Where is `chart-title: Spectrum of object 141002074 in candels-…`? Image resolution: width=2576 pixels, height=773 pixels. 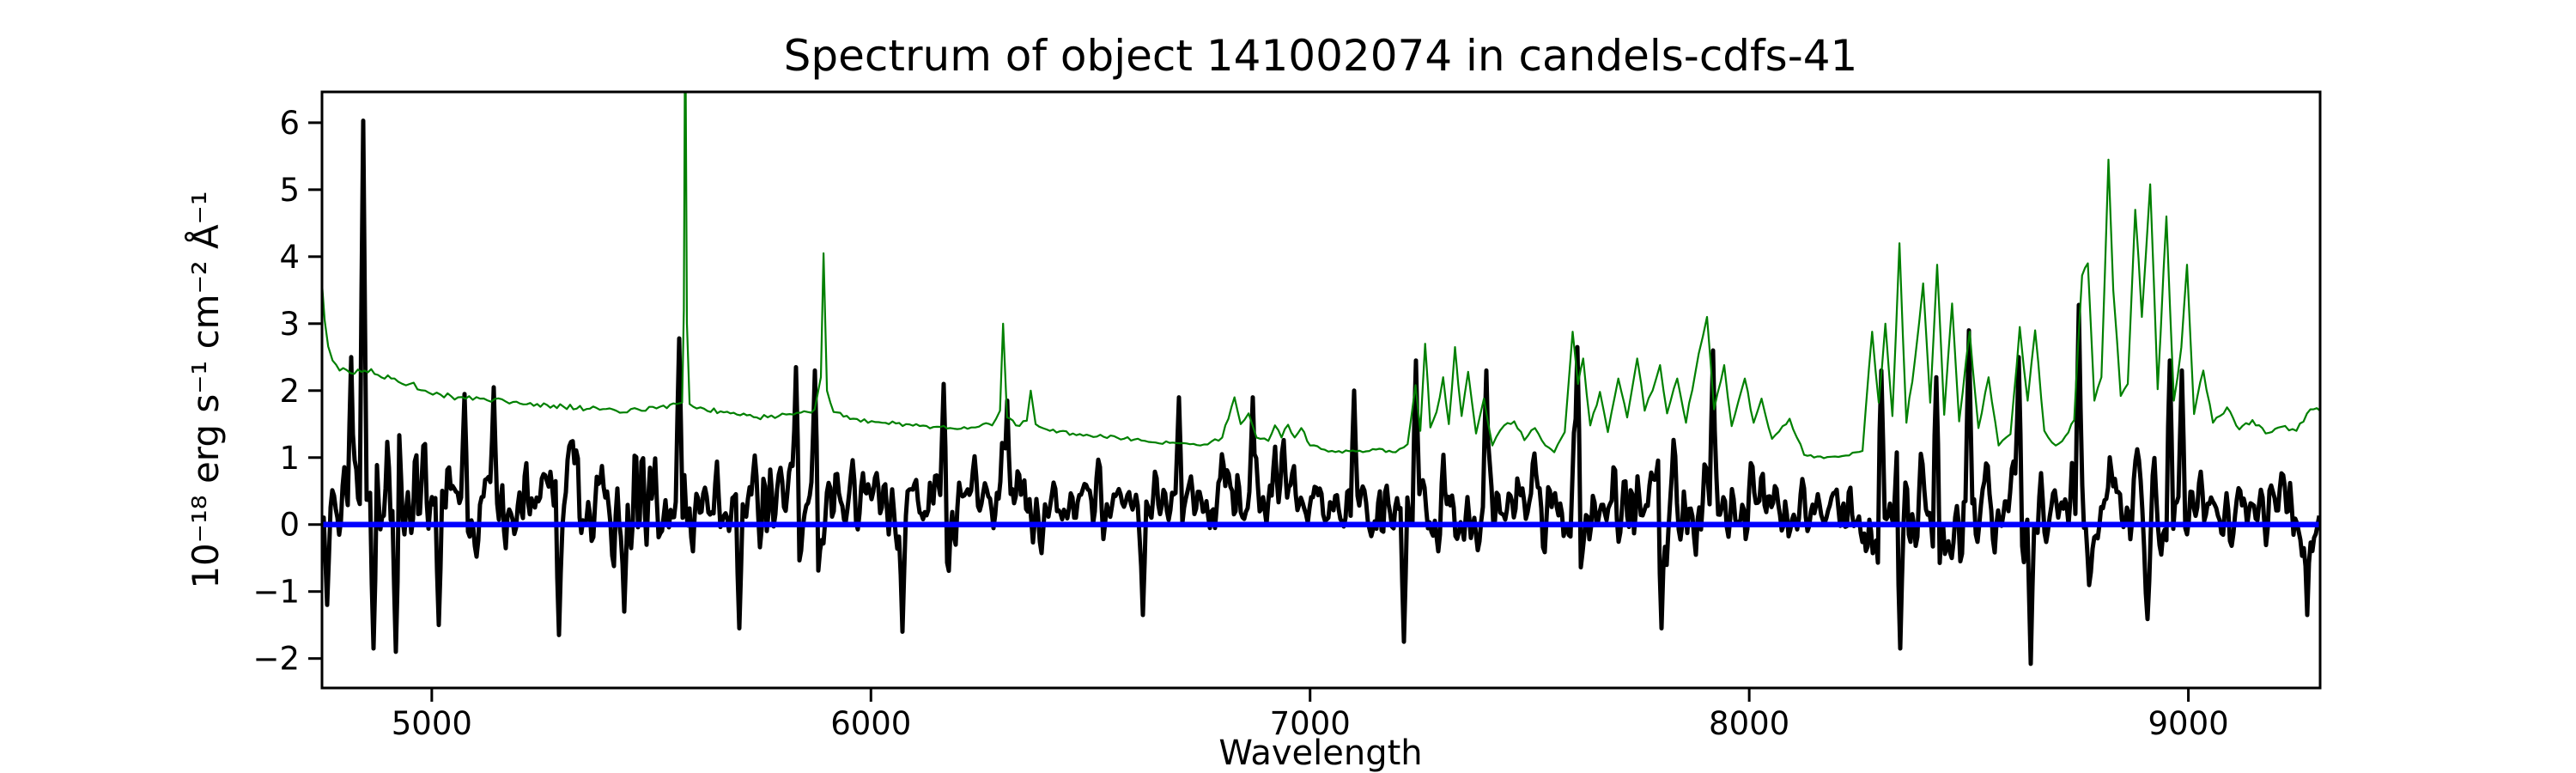 chart-title: Spectrum of object 141002074 in candels-… is located at coordinates (1321, 56).